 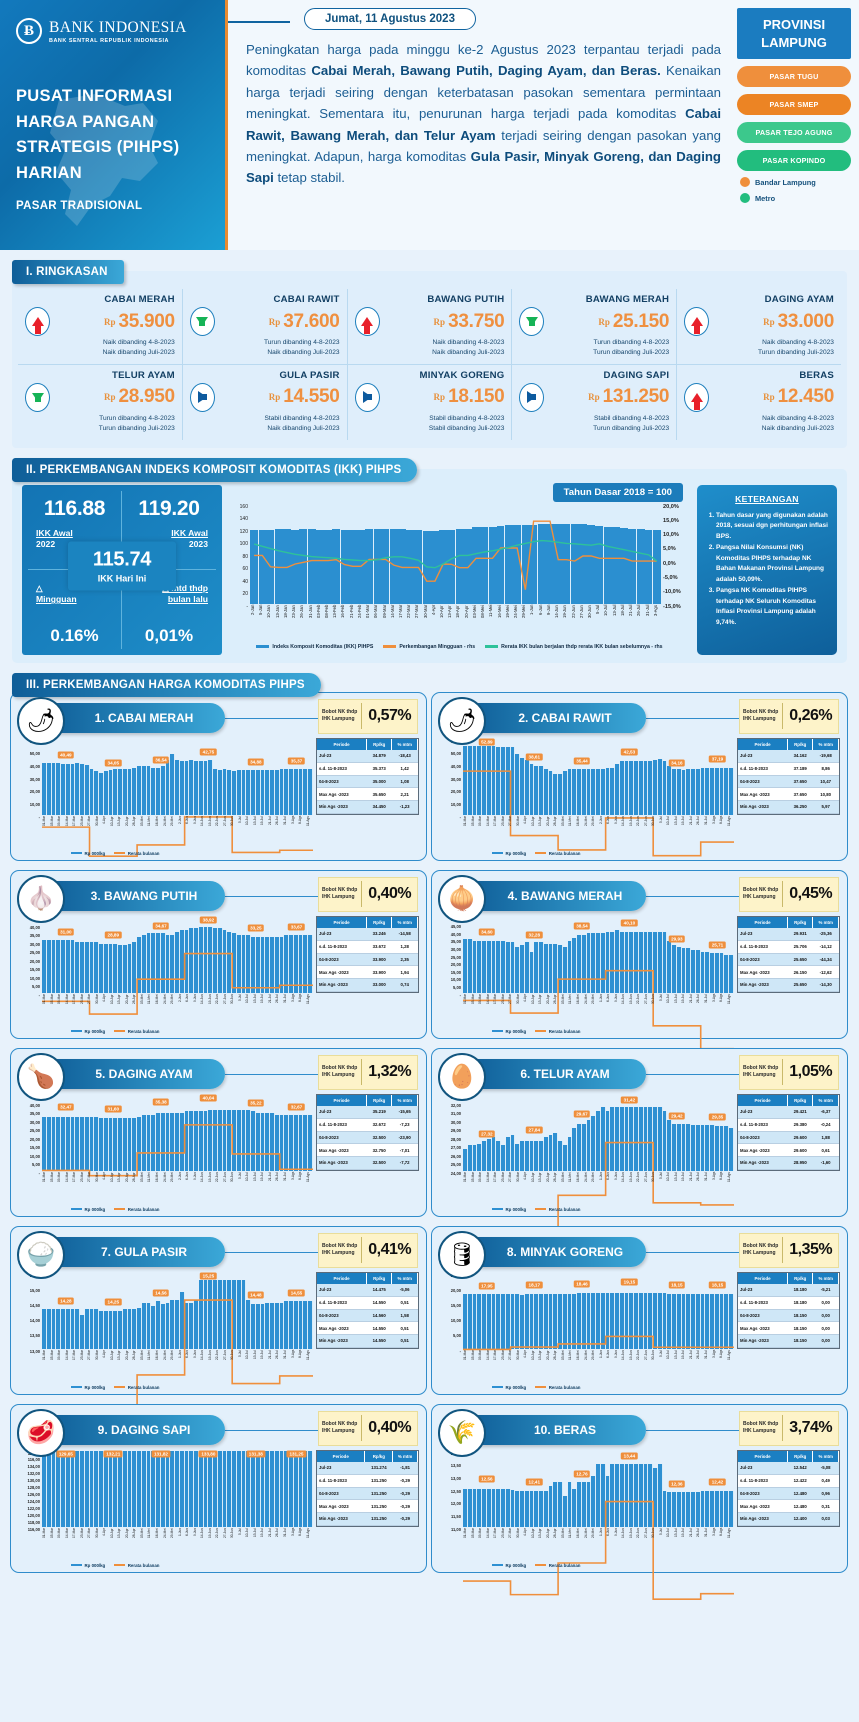 I want to click on monthly-avg-label: 34,88, so click(x=256, y=762).